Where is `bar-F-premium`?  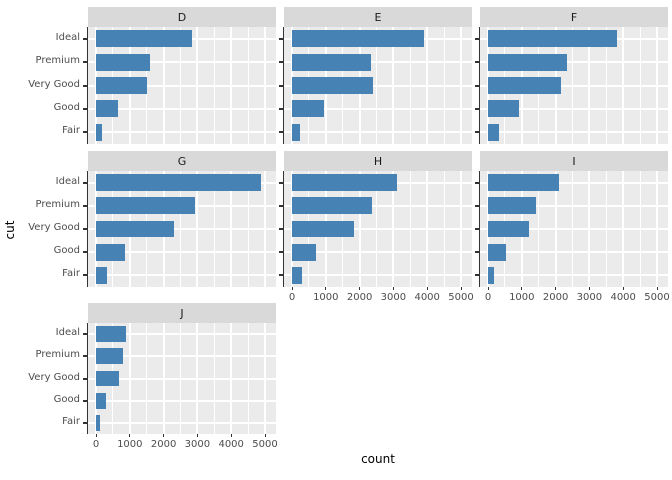
bar-F-premium is located at coordinates (527, 62).